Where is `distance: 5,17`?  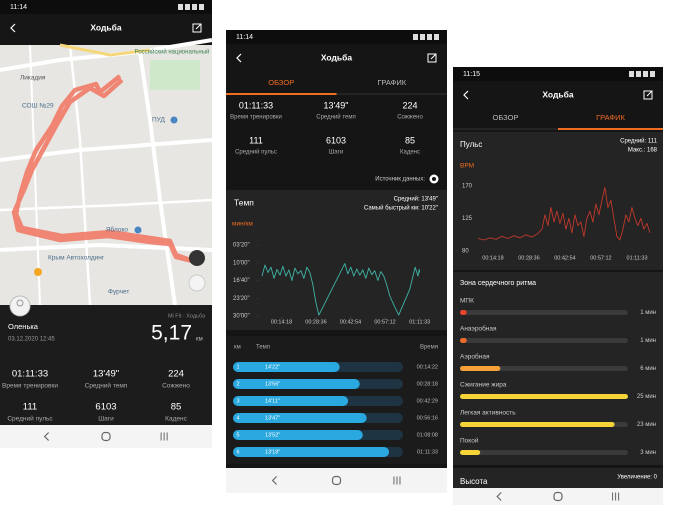 distance: 5,17 is located at coordinates (171, 333).